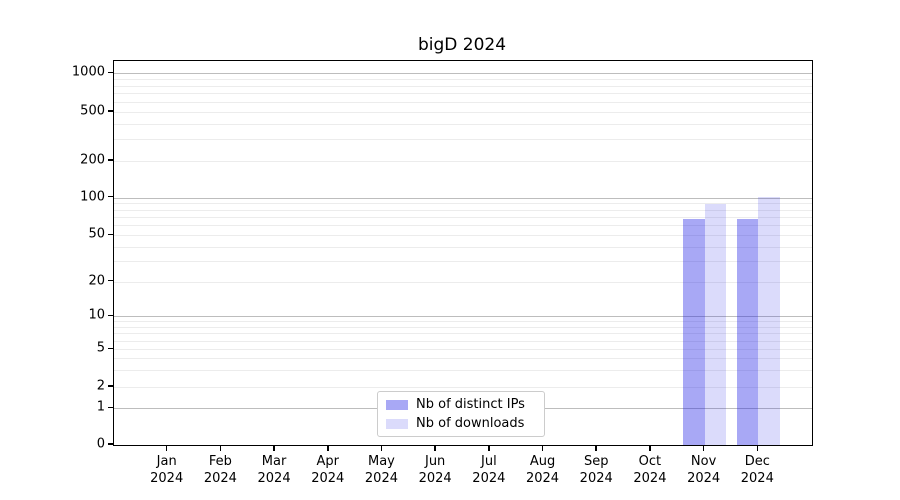 Image resolution: width=900 pixels, height=500 pixels. I want to click on x-tick-label-sep: Sep 2024, so click(596, 470).